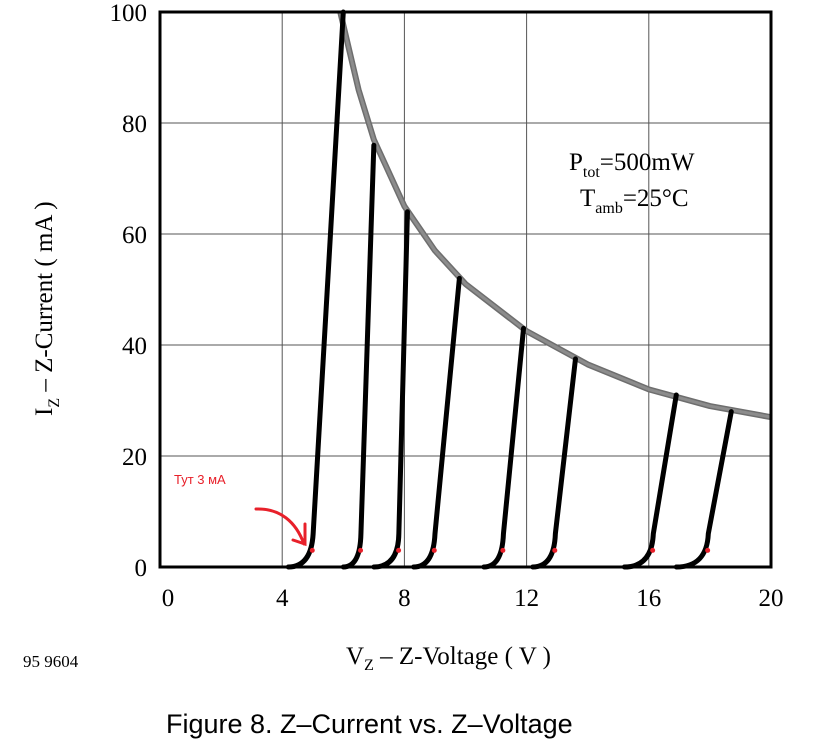 The width and height of the screenshot is (839, 747). What do you see at coordinates (632, 165) in the screenshot?
I see `ptot-annotation: Ptot=500mW` at bounding box center [632, 165].